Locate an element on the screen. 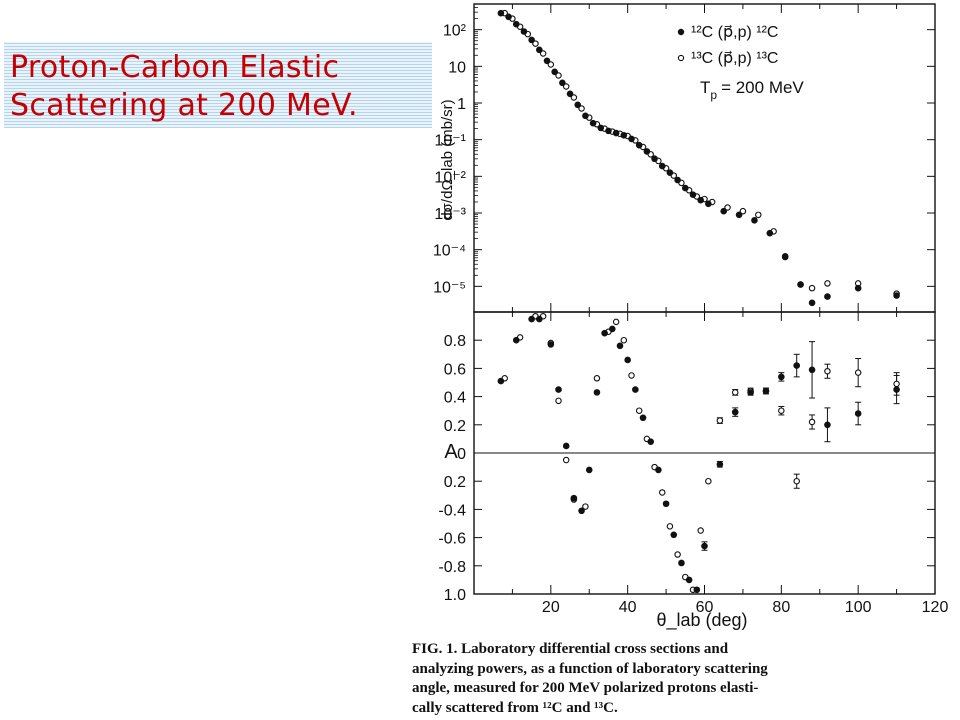 The image size is (960, 720). bottom-y-tick-label: 0.4 is located at coordinates (455, 398).